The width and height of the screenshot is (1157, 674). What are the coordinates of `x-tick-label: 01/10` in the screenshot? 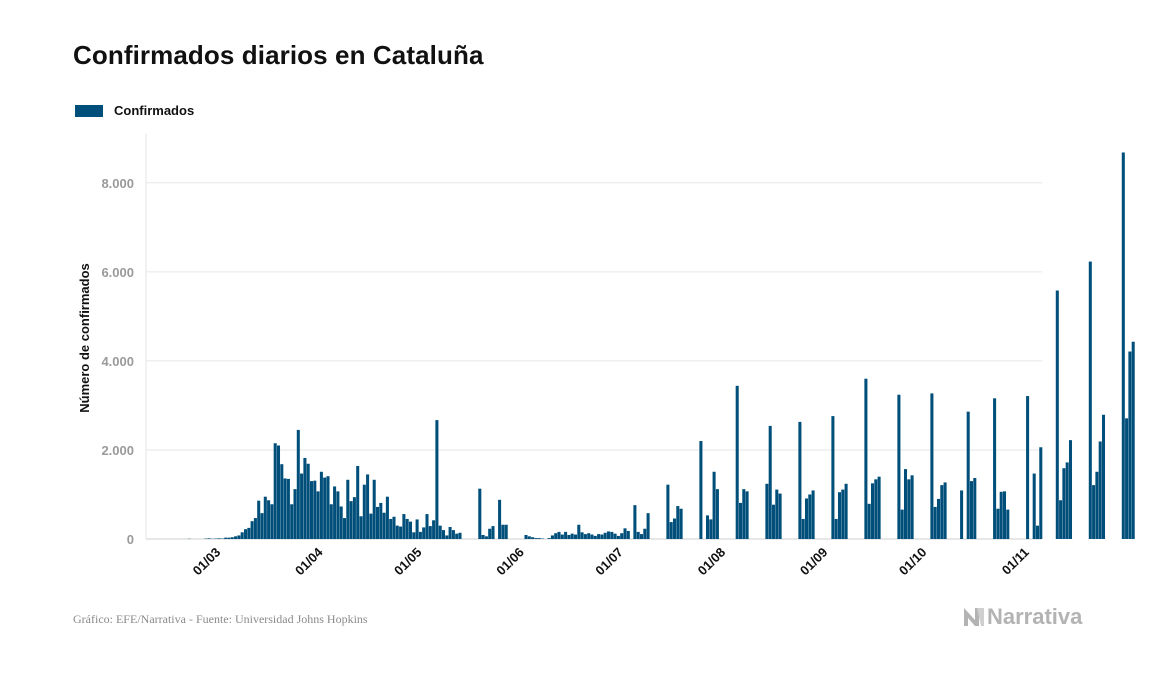 It's located at (913, 562).